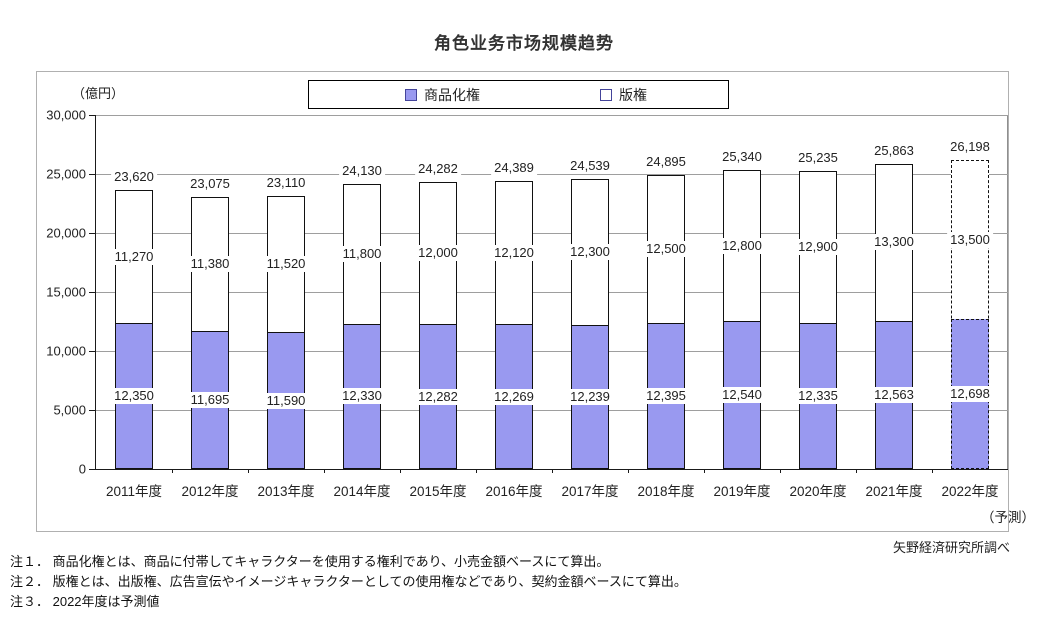  What do you see at coordinates (742, 491) in the screenshot?
I see `x-axis-label-2019年度: 2019年度` at bounding box center [742, 491].